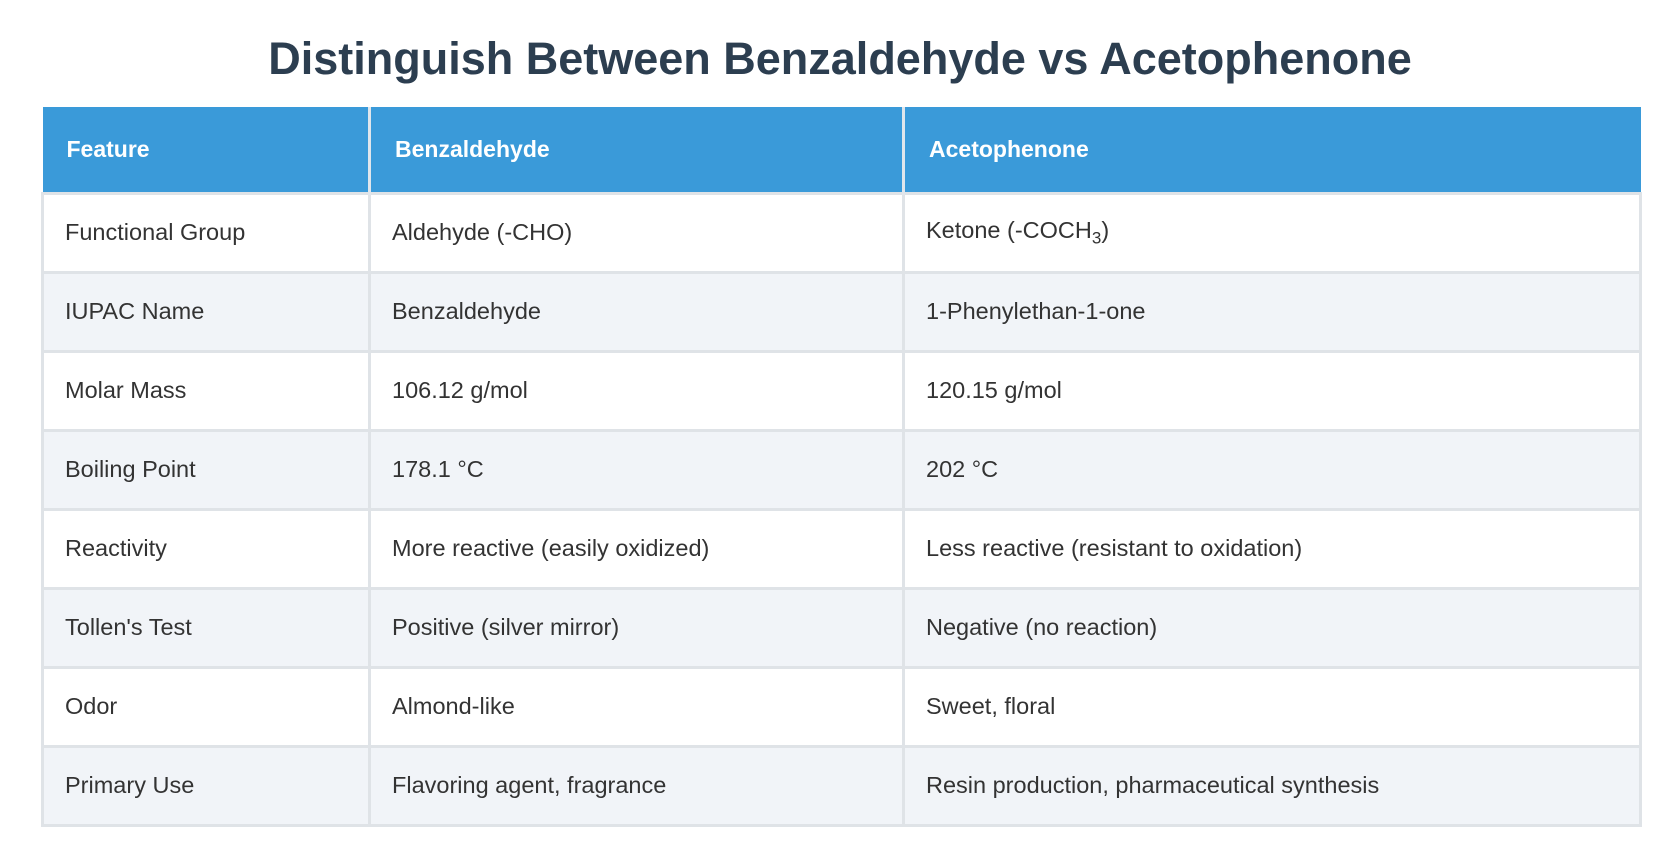 The image size is (1680, 868). What do you see at coordinates (1272, 706) in the screenshot?
I see `table-cell: Sweet, floral` at bounding box center [1272, 706].